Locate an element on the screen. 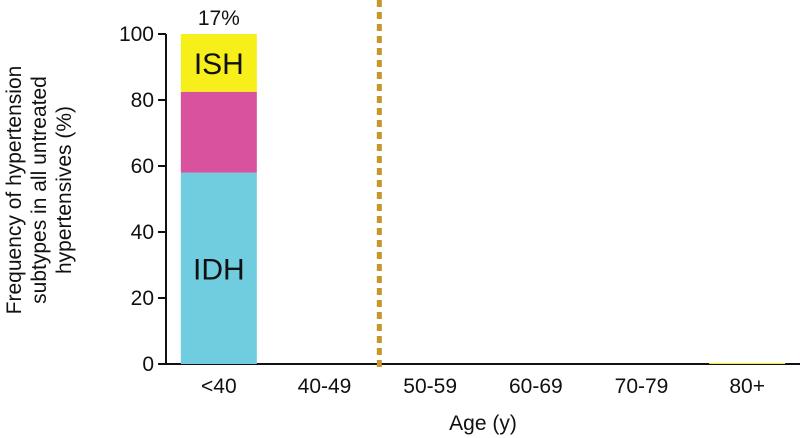 This screenshot has width=802, height=438. x-tick-label: 70-79 is located at coordinates (642, 386).